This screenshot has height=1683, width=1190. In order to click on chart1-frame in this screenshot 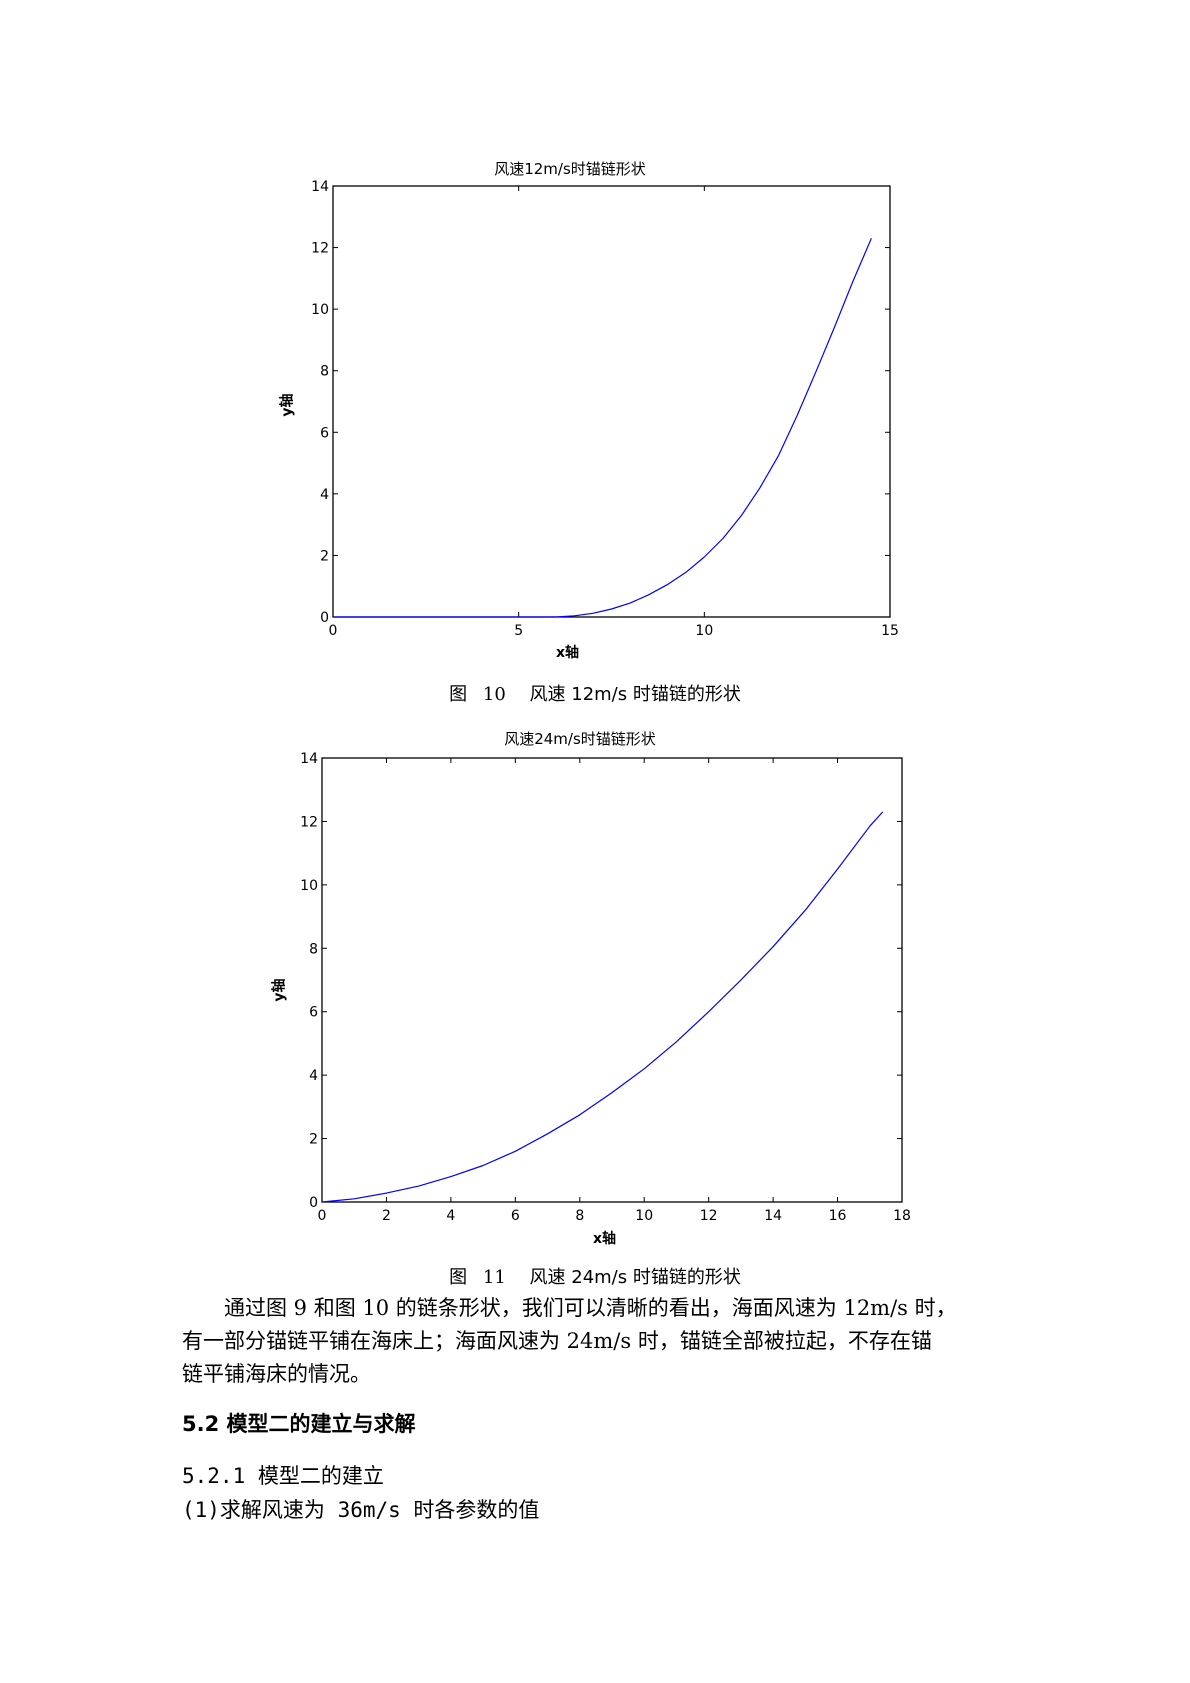, I will do `click(611, 401)`.